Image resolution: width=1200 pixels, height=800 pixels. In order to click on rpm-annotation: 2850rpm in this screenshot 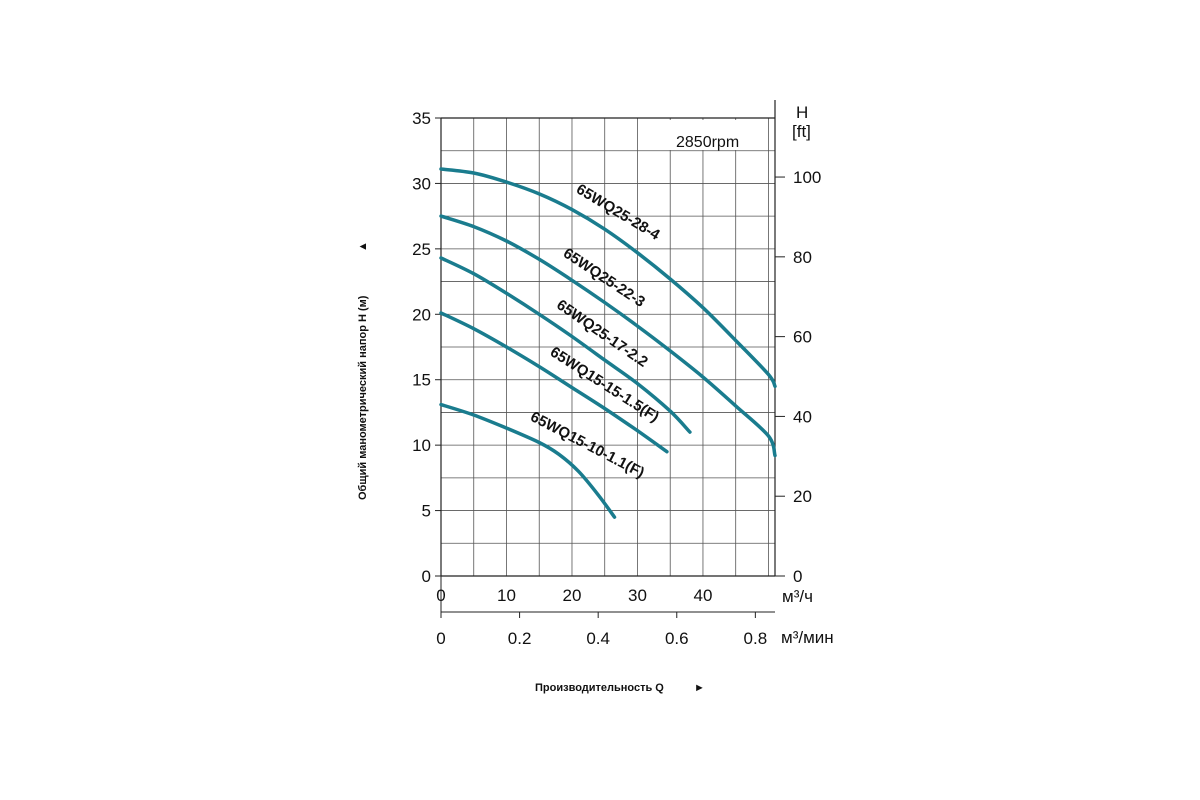, I will do `click(707, 142)`.